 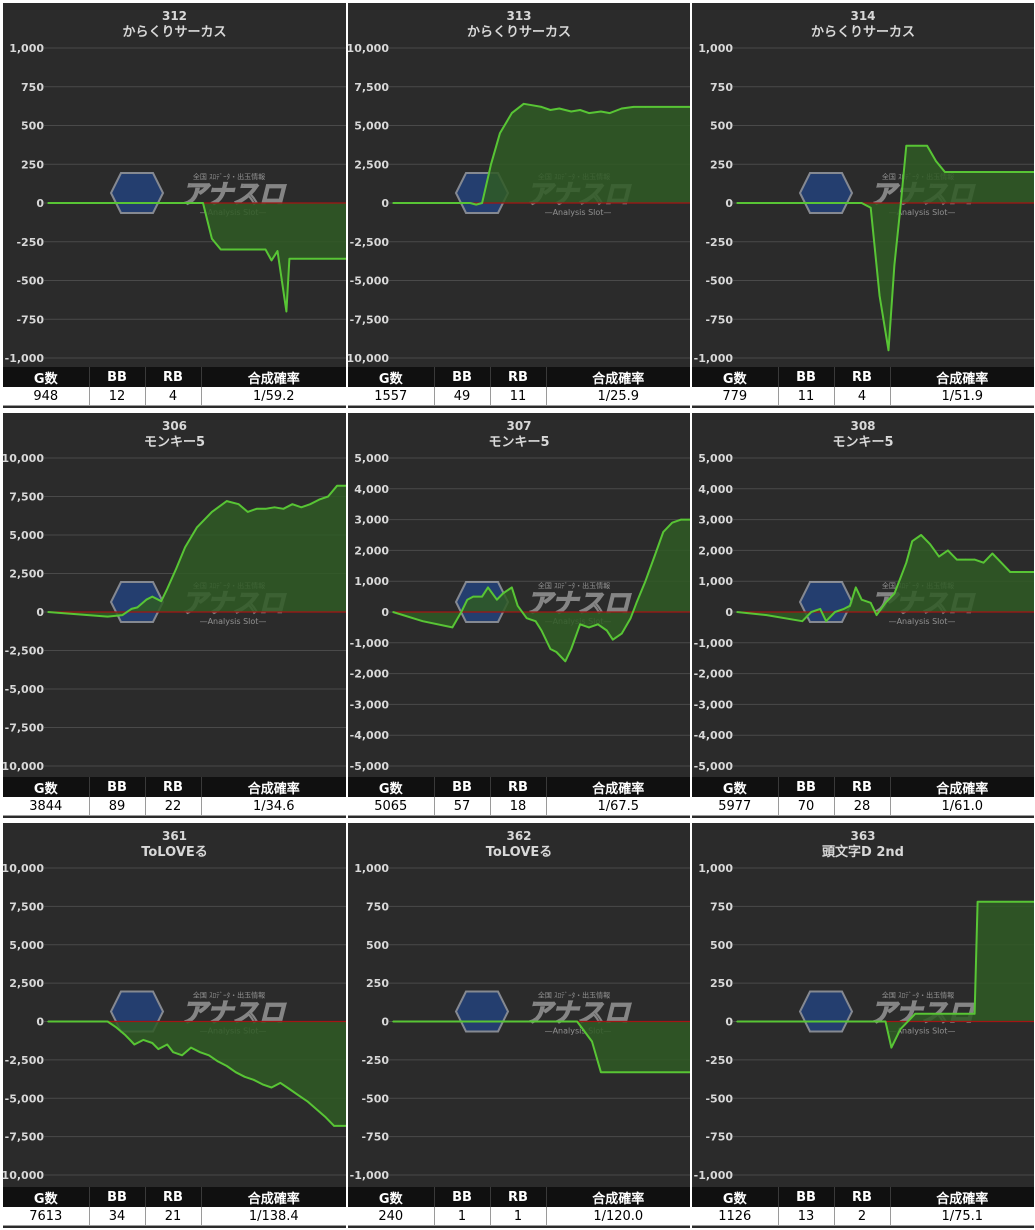 What do you see at coordinates (26, 48) in the screenshot?
I see `y-tick-label: 1,000` at bounding box center [26, 48].